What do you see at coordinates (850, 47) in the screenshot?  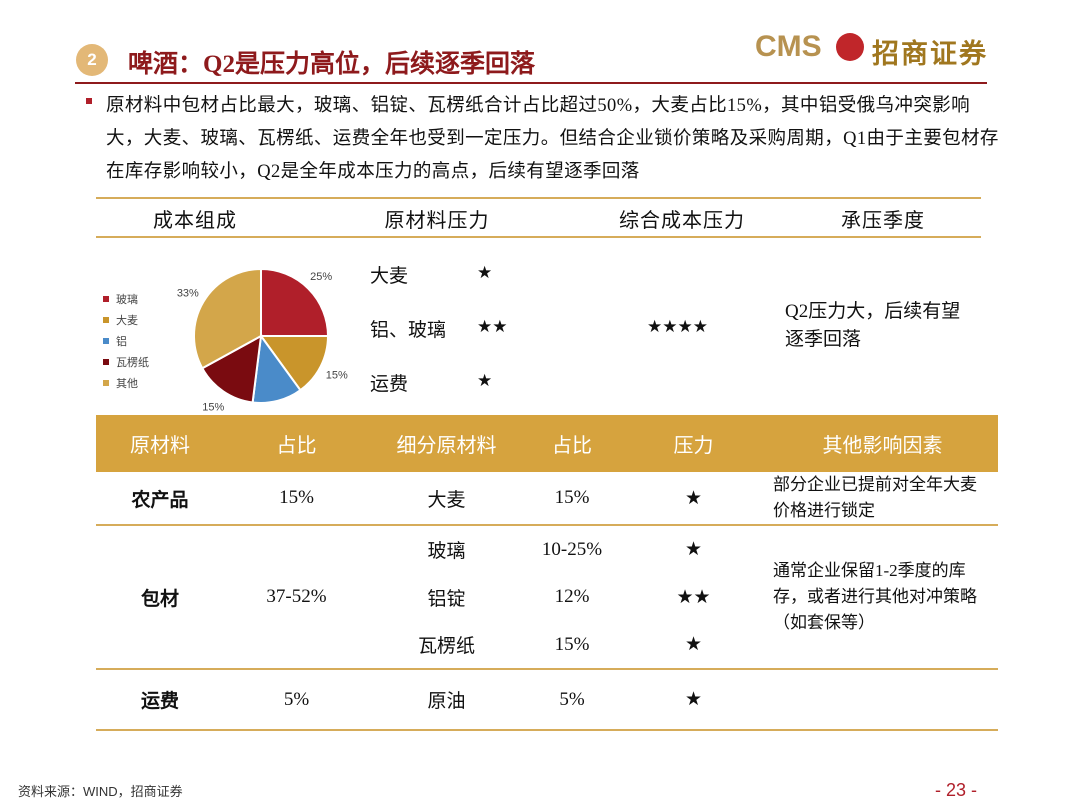 I see `logo-icon` at bounding box center [850, 47].